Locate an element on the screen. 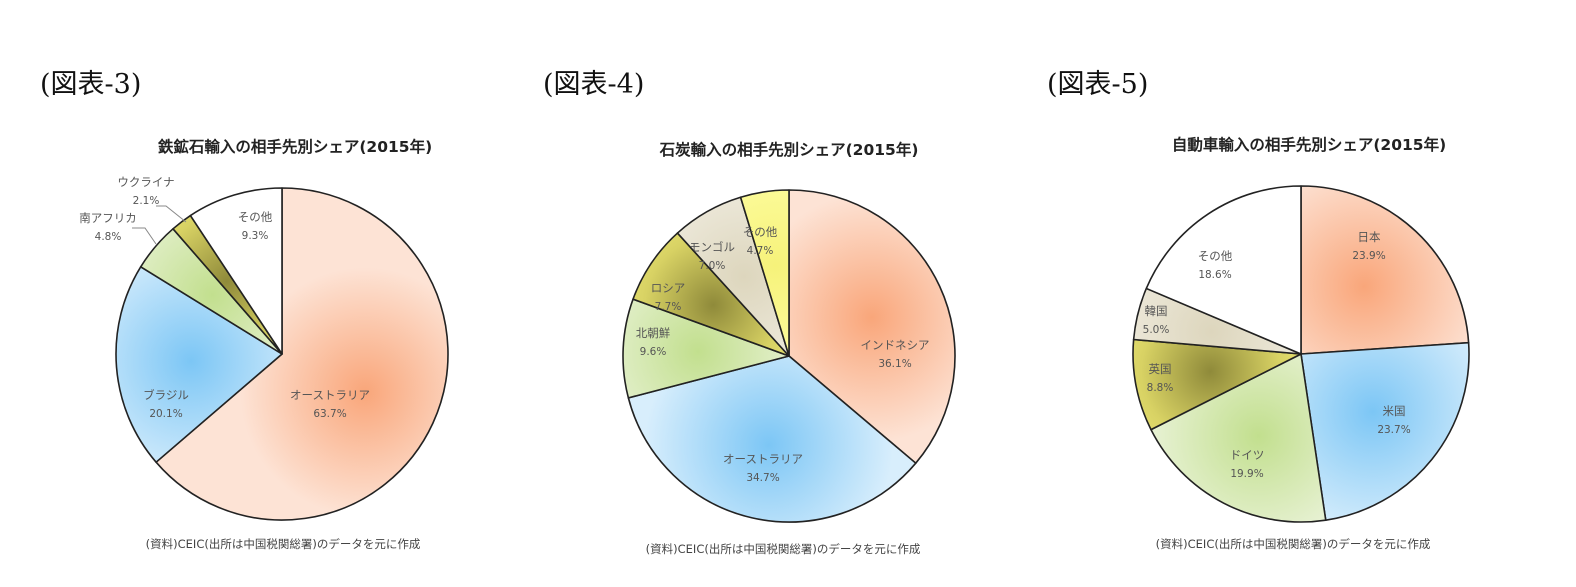 The height and width of the screenshot is (587, 1576). callout-label: ウクライナ is located at coordinates (145, 182).